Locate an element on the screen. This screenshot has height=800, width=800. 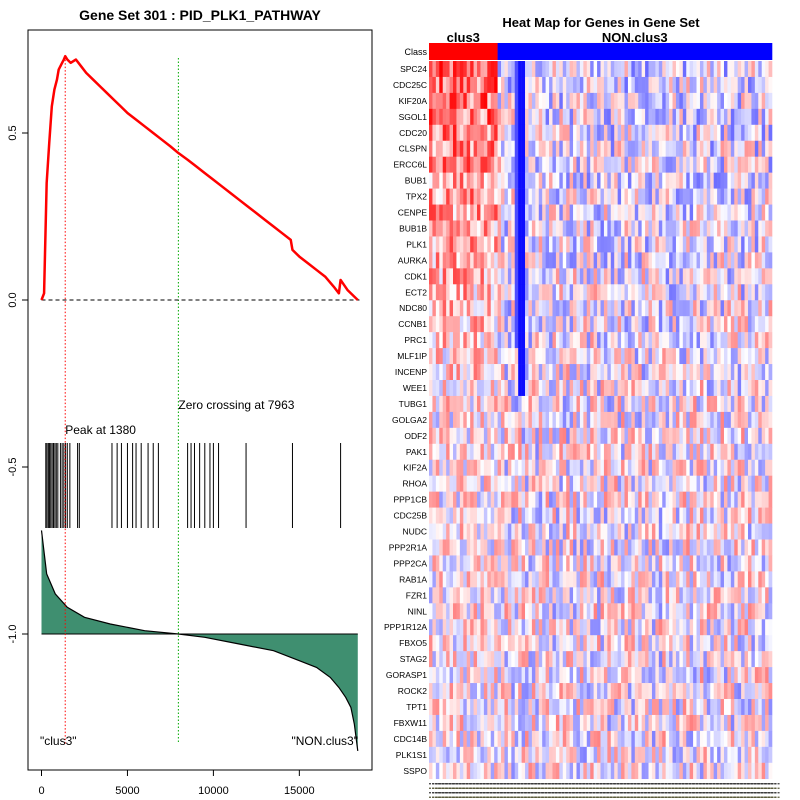
peak-label: Peak at 1380 is located at coordinates (100, 430).